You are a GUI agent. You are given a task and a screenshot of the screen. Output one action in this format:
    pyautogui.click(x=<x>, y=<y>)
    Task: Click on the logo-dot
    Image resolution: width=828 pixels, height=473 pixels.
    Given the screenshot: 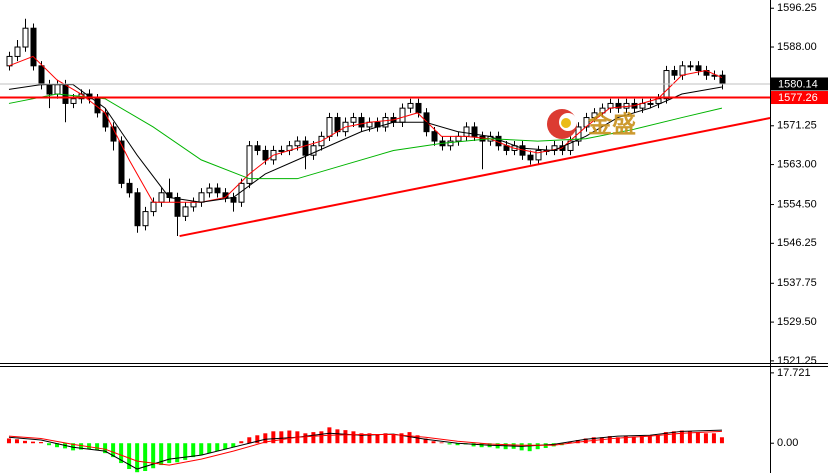 What is the action you would take?
    pyautogui.click(x=566, y=123)
    